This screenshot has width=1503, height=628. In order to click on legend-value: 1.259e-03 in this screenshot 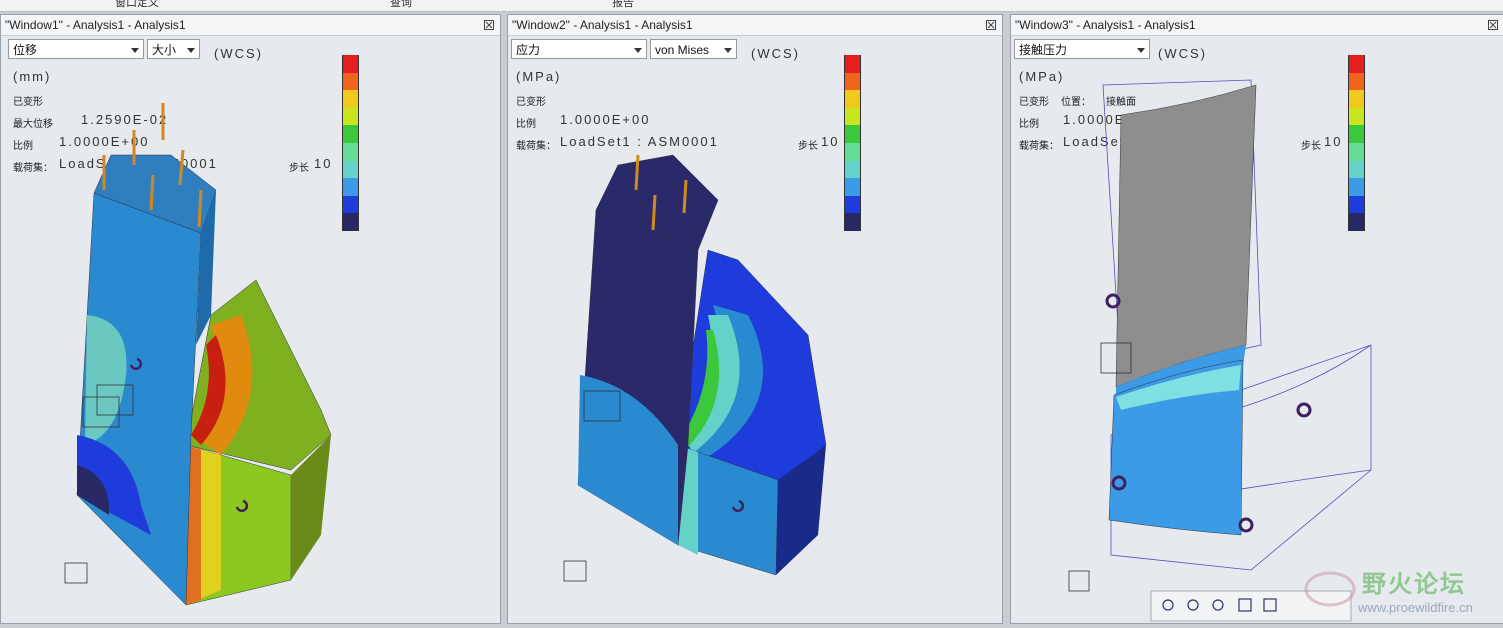, I will do `click(482, 218)`.